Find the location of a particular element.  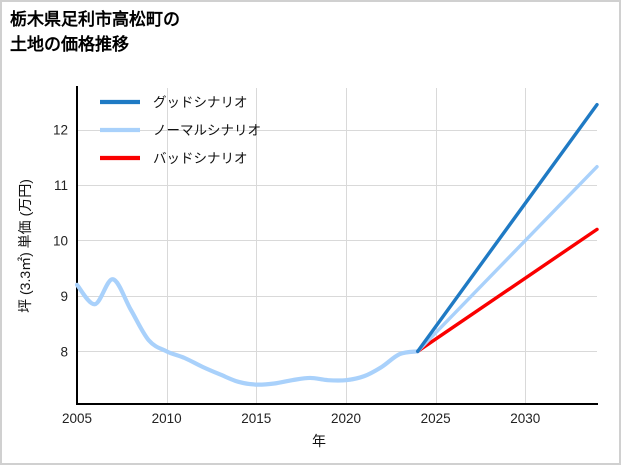

x-tick-label-2030: 2030 is located at coordinates (525, 418).